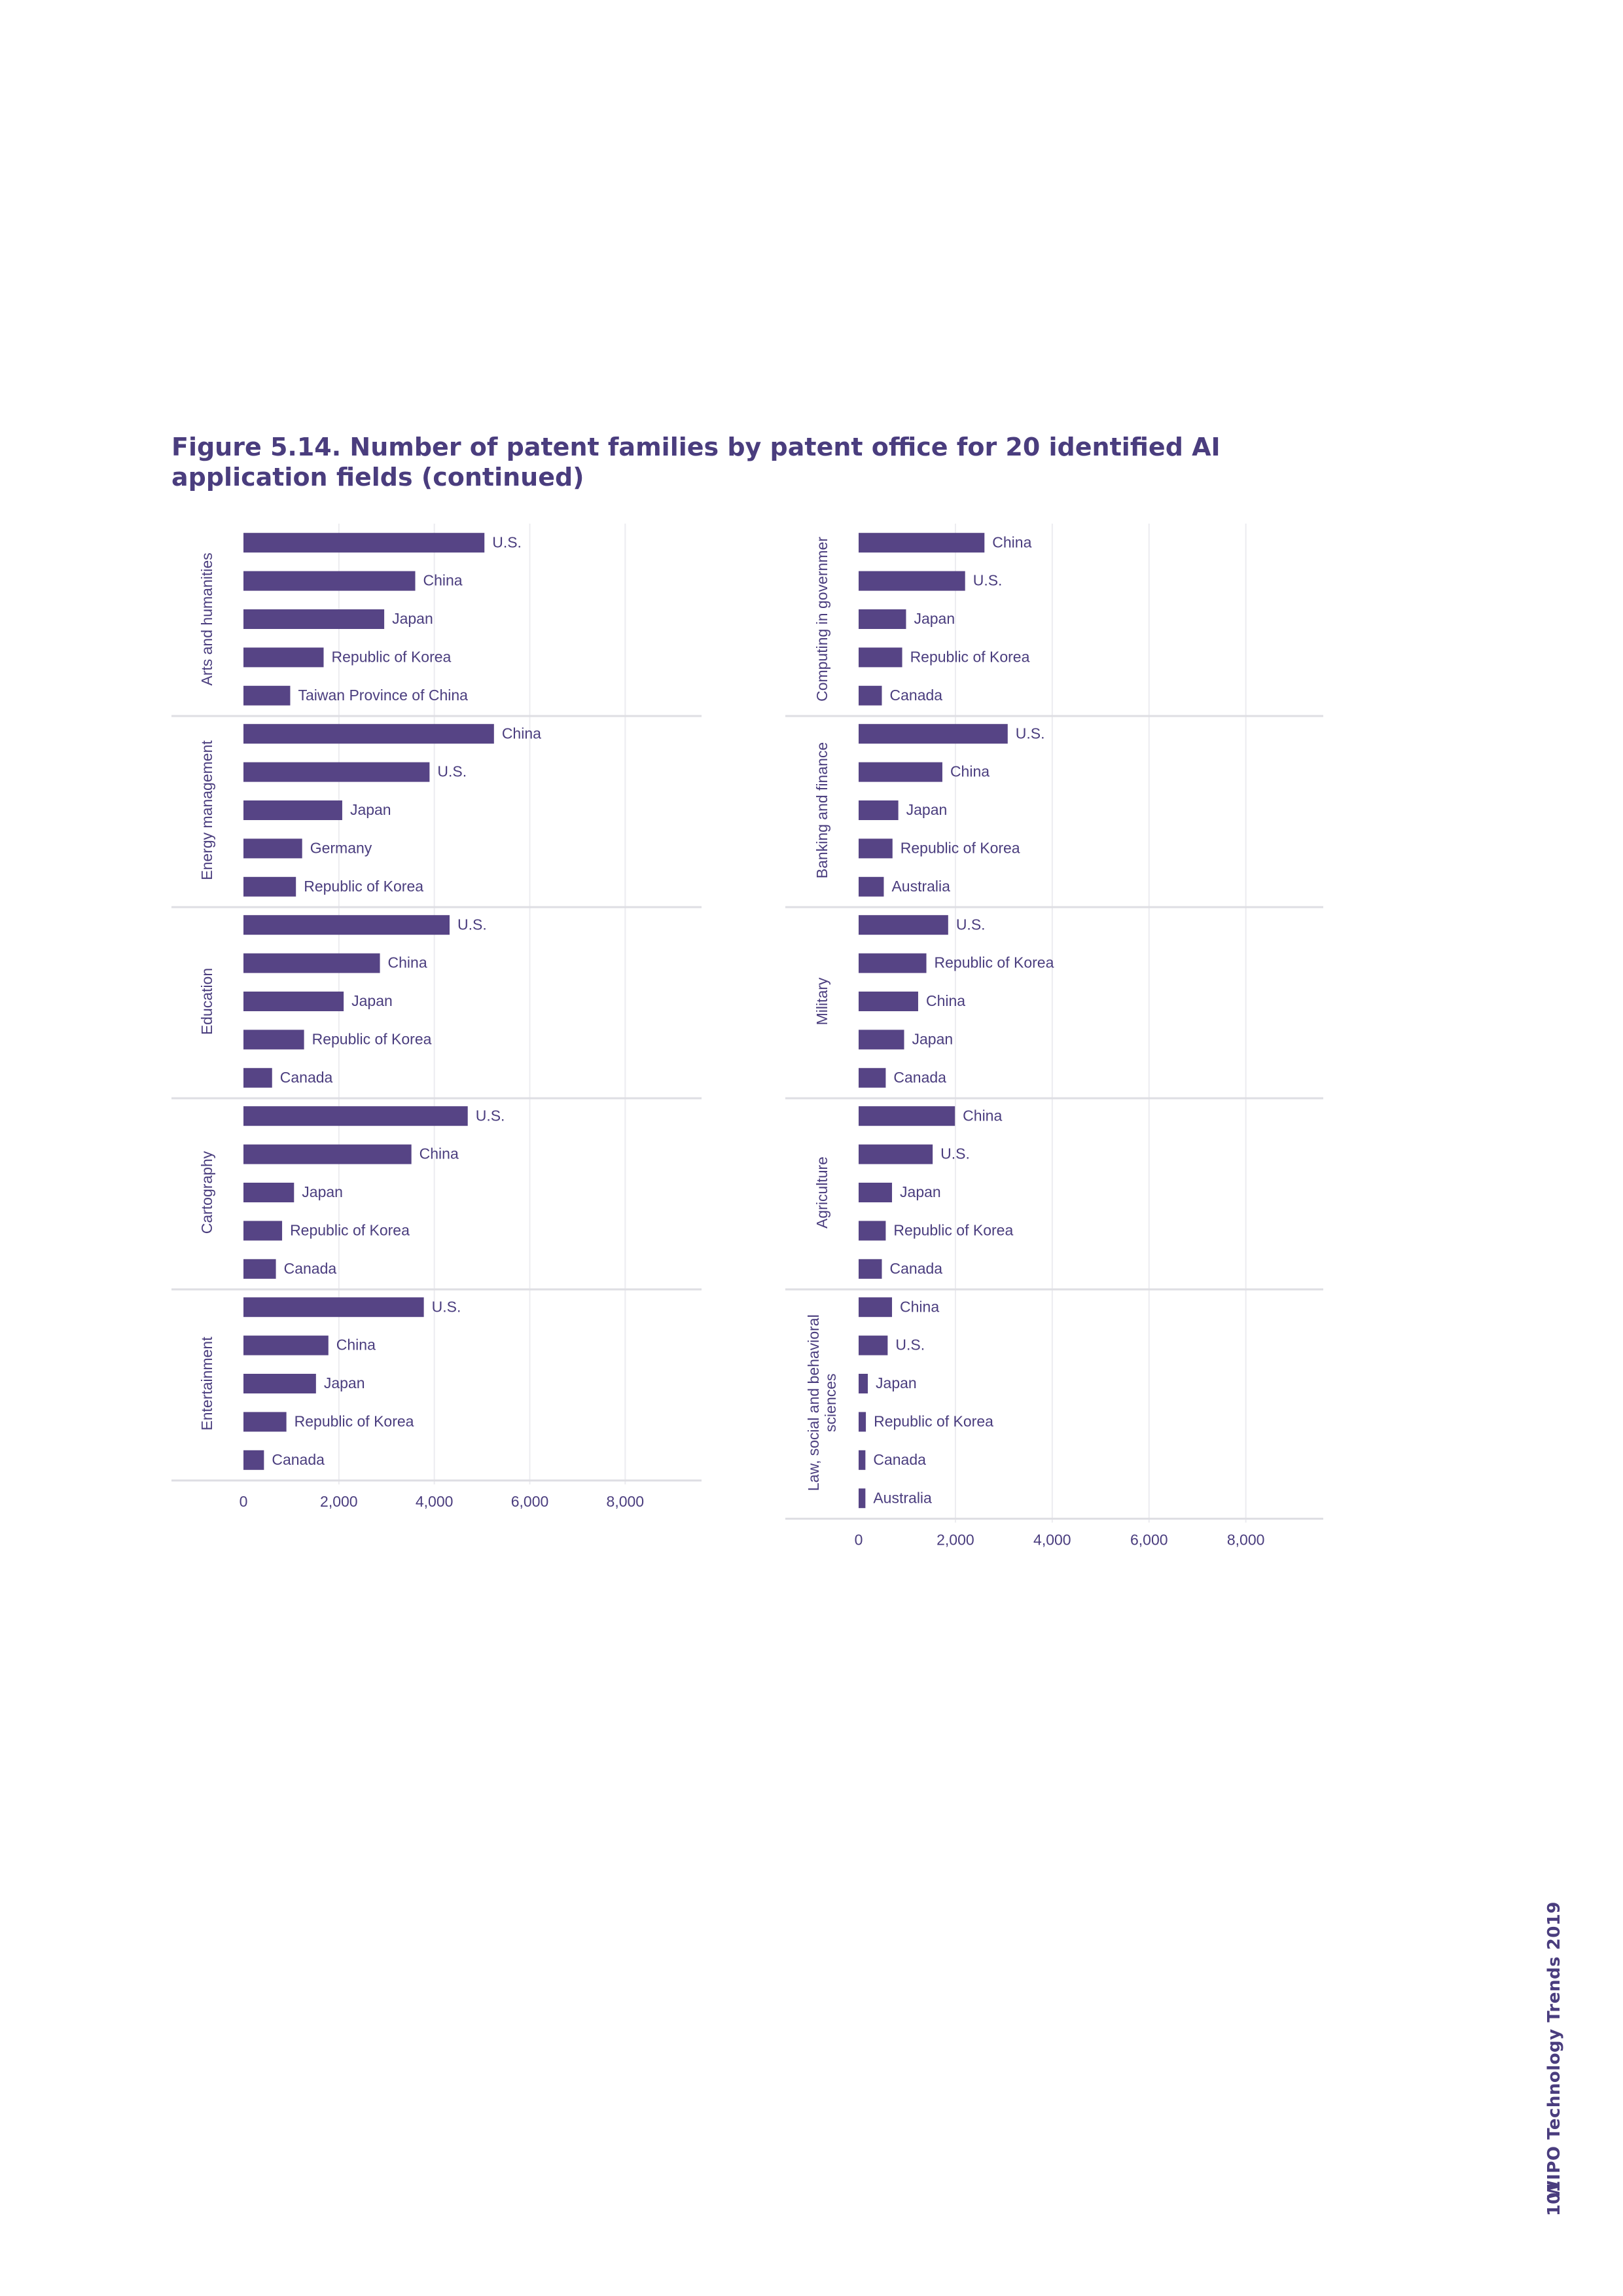  Describe the element at coordinates (821, 1193) in the screenshot. I see `facet-label: Agriculture` at that location.